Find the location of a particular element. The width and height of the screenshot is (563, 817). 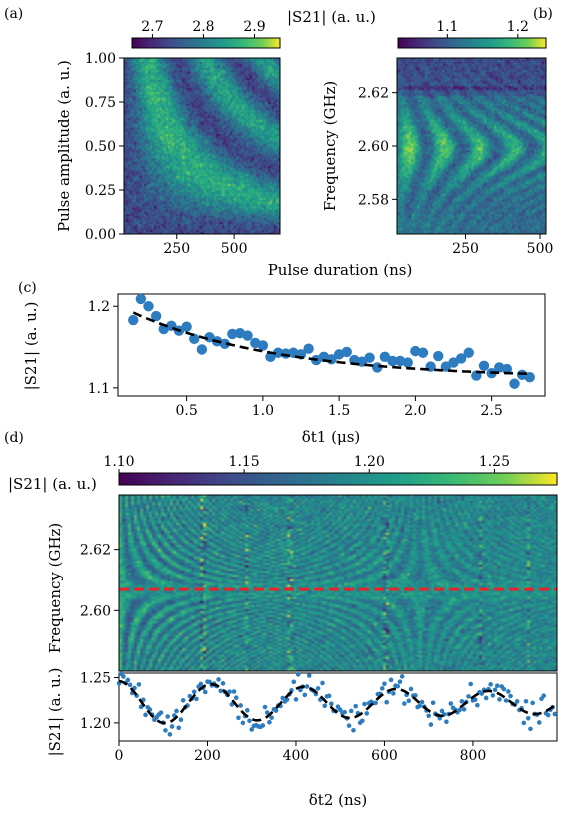

y-tick-label: 2.60 is located at coordinates (373, 147).